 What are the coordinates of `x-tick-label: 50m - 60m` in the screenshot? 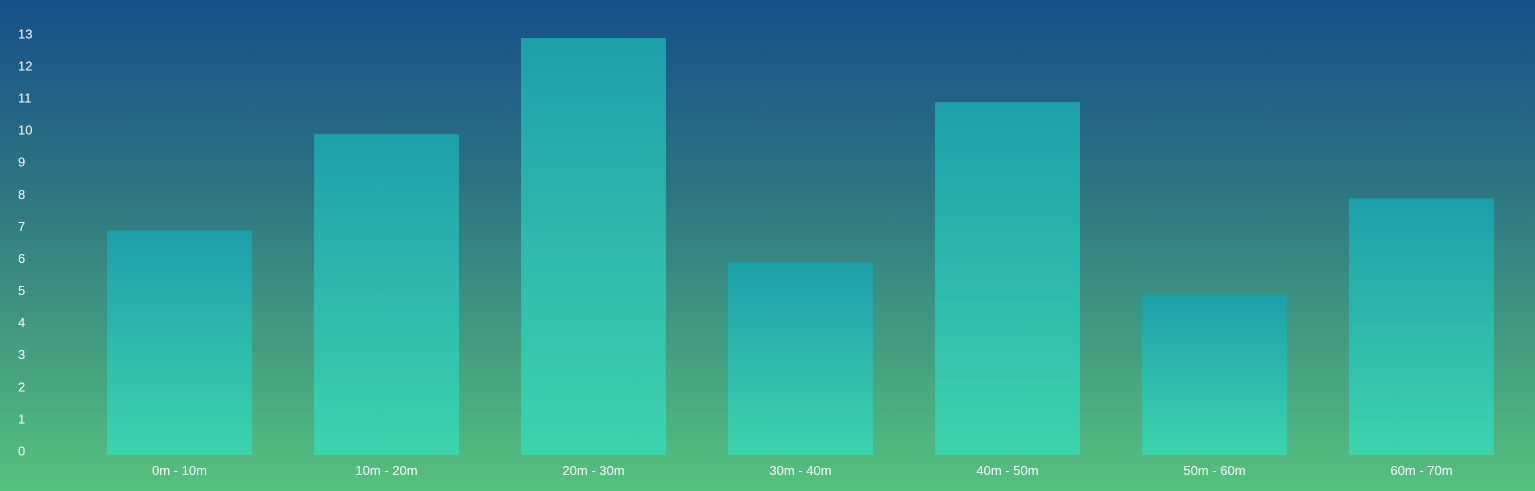 It's located at (1214, 470).